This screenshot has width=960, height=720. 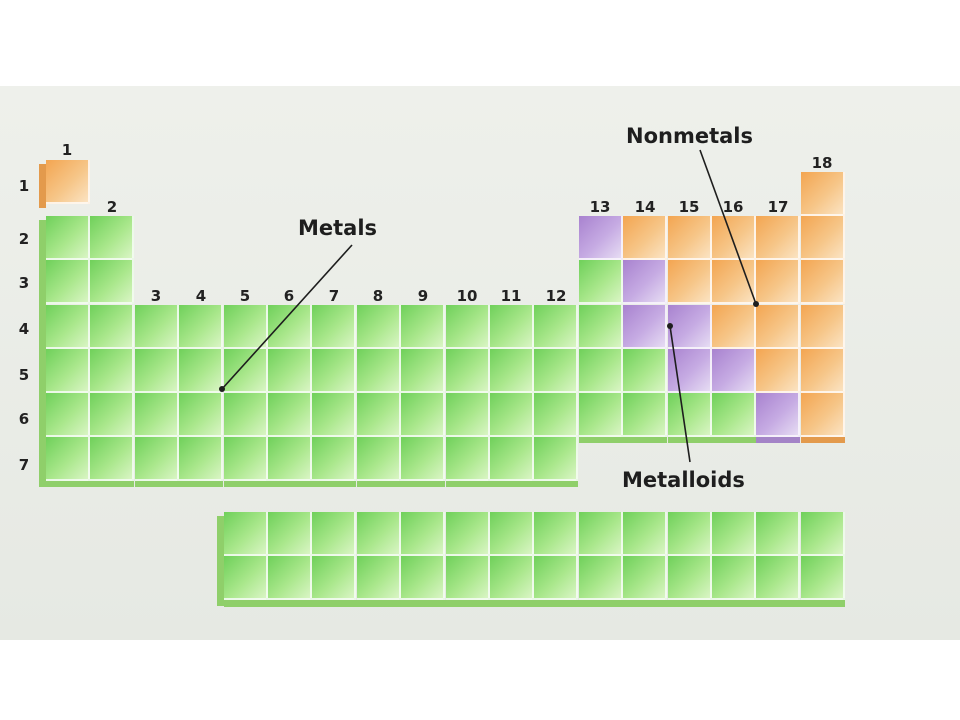 I want to click on nonmetals-label: Nonmetals, so click(x=689, y=136).